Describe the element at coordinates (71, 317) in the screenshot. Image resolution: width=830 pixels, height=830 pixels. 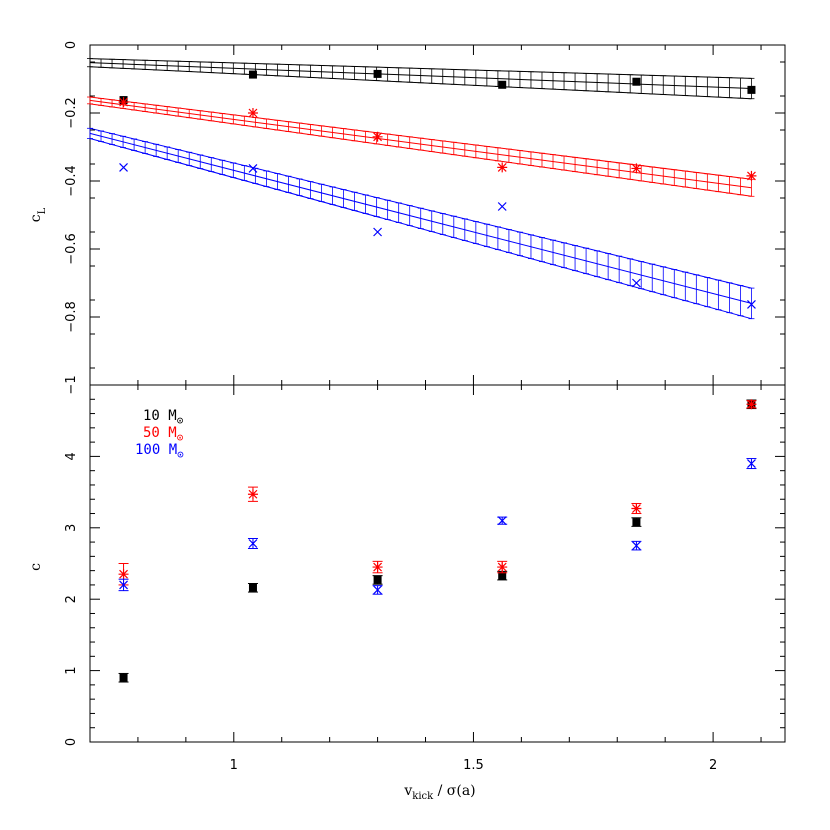
I see `top-ytick-label: −0.8` at that location.